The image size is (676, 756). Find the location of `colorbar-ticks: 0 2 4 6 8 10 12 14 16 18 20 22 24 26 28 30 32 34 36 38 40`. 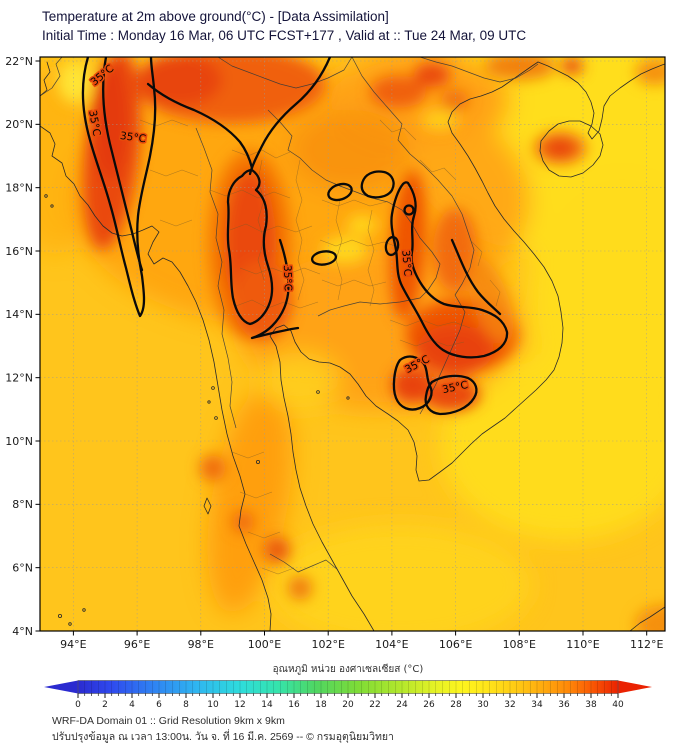

colorbar-ticks: 0 2 4 6 8 10 12 14 16 18 20 22 24 26 28 30 32 34 36 38 40 is located at coordinates (349, 695).